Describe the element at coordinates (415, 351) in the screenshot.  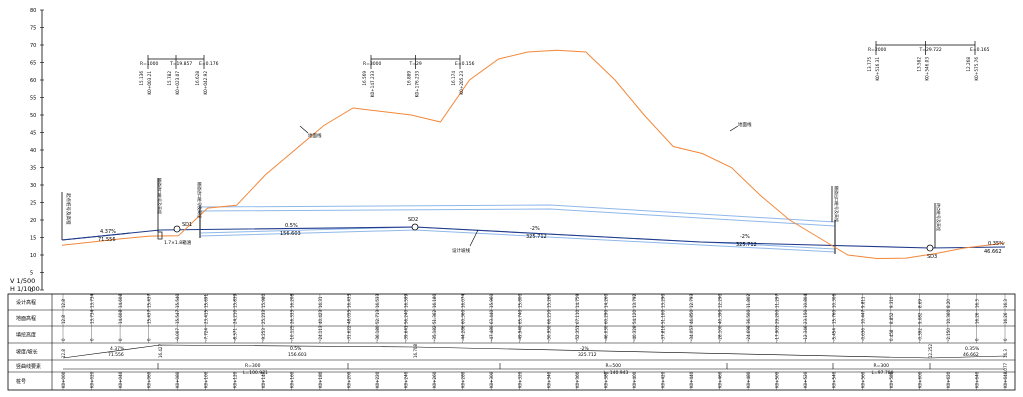
I see `grade-break-elev: 16.708` at that location.